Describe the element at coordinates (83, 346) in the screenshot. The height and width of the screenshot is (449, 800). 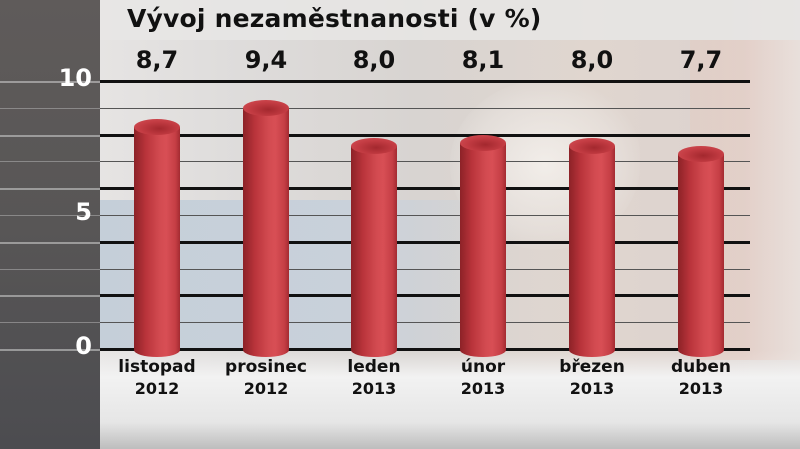
I see `y-tick-label: 0` at that location.